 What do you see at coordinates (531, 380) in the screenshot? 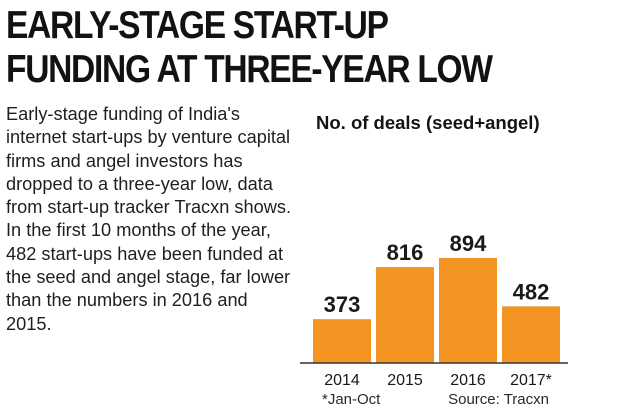
I see `x-tick-label-3: 2017*` at bounding box center [531, 380].